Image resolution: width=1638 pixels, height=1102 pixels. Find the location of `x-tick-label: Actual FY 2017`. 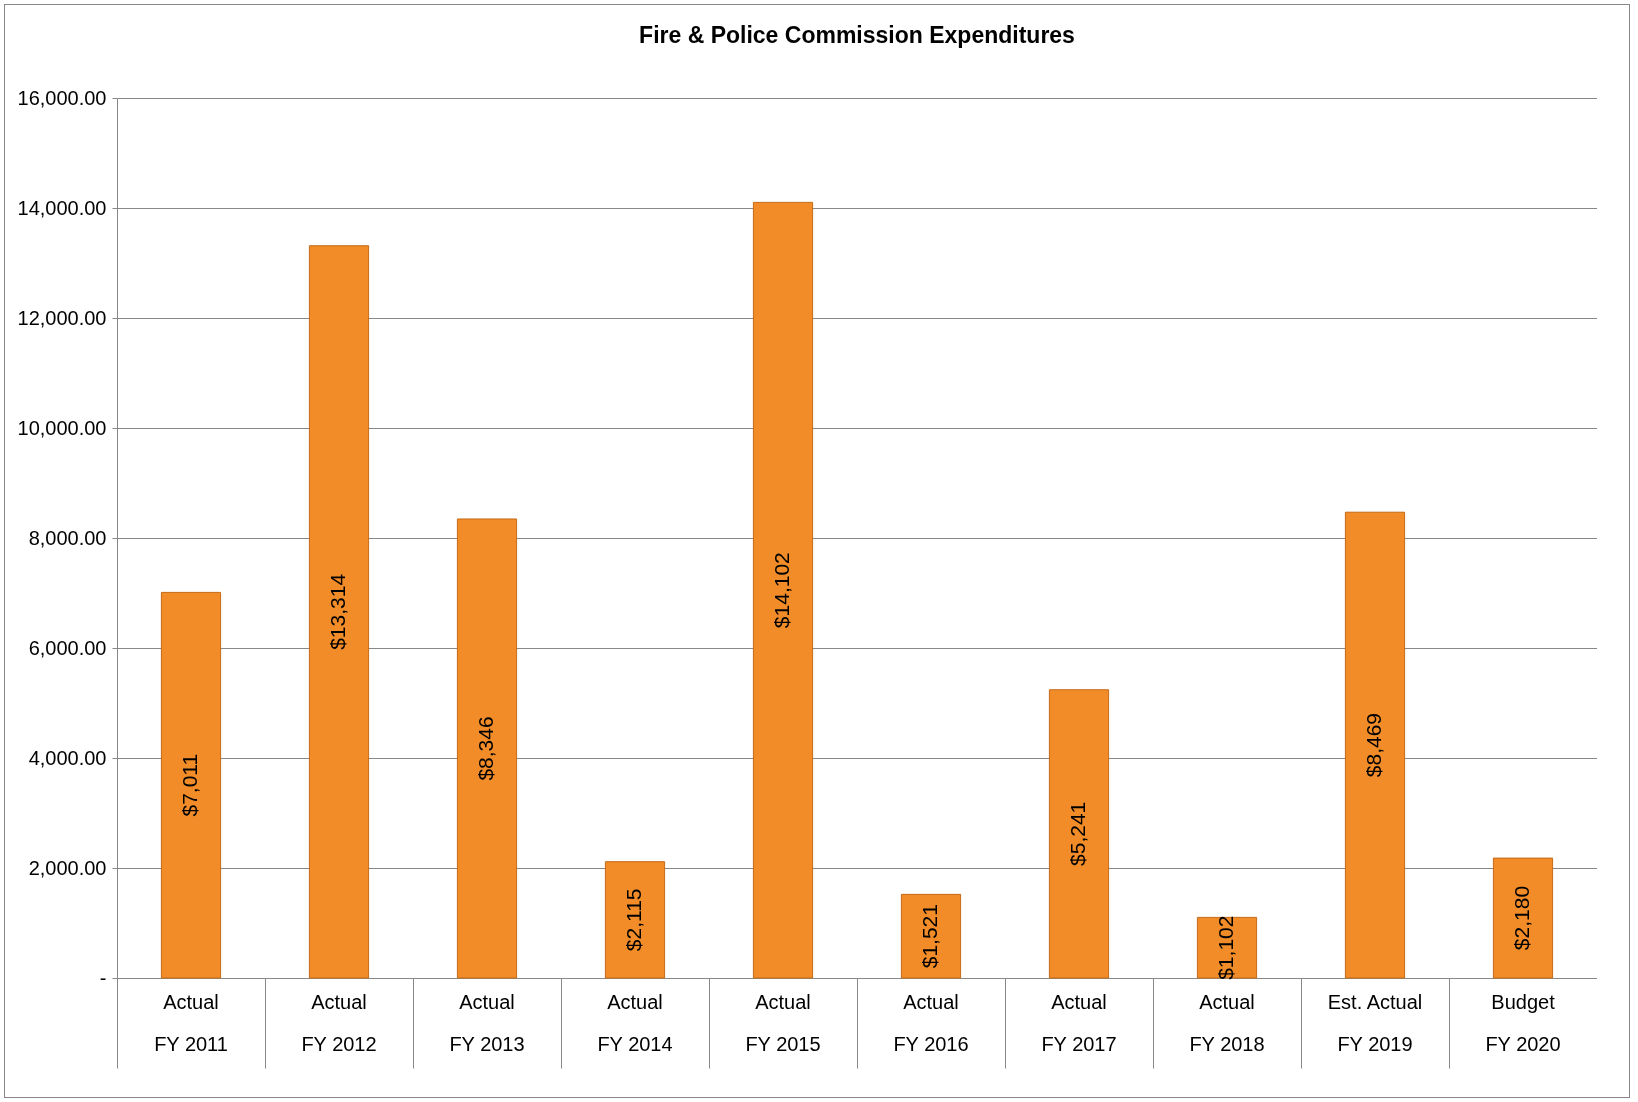

x-tick-label: Actual FY 2017 is located at coordinates (1079, 1022).